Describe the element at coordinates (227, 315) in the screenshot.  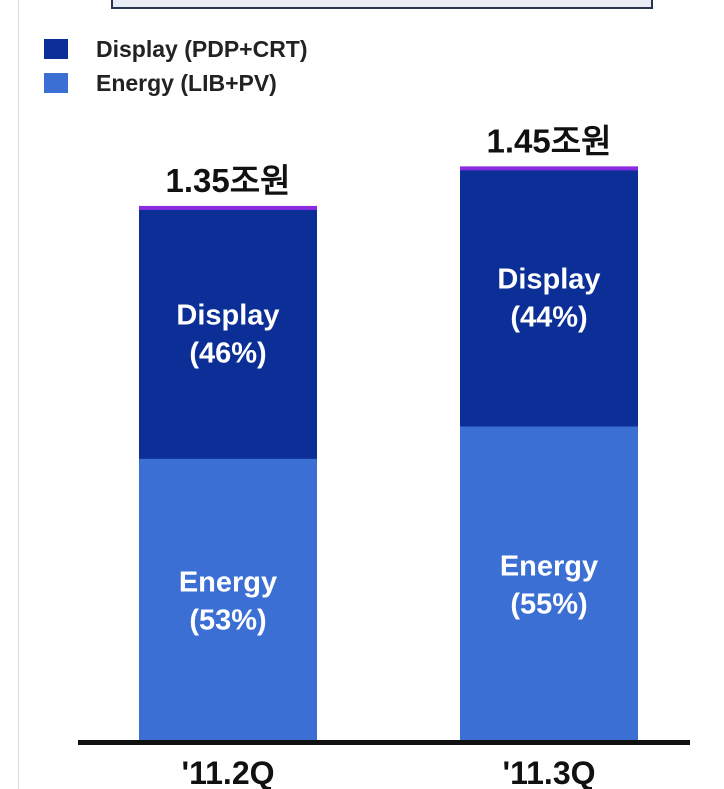
I see `segment-label-display-1-line1: Display` at that location.